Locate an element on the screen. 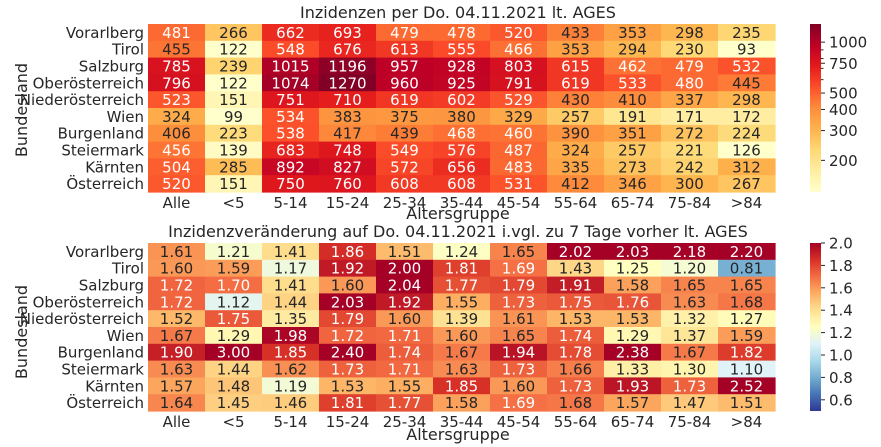 The height and width of the screenshot is (447, 881). cell-value-label: 1.66 is located at coordinates (575, 370).